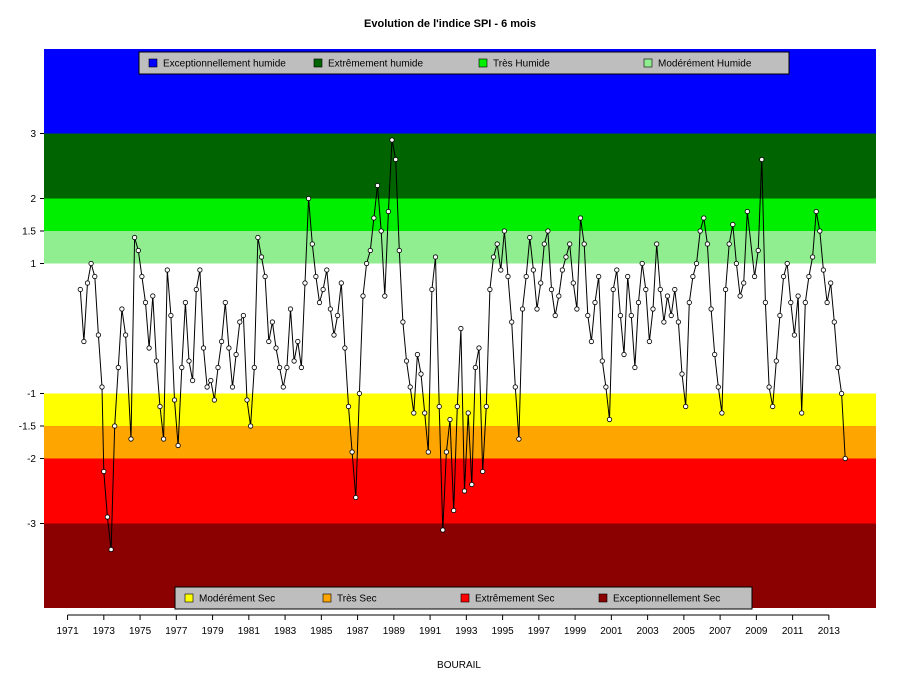 The height and width of the screenshot is (675, 900). Describe the element at coordinates (31, 524) in the screenshot. I see `y-tick-label: -3` at that location.